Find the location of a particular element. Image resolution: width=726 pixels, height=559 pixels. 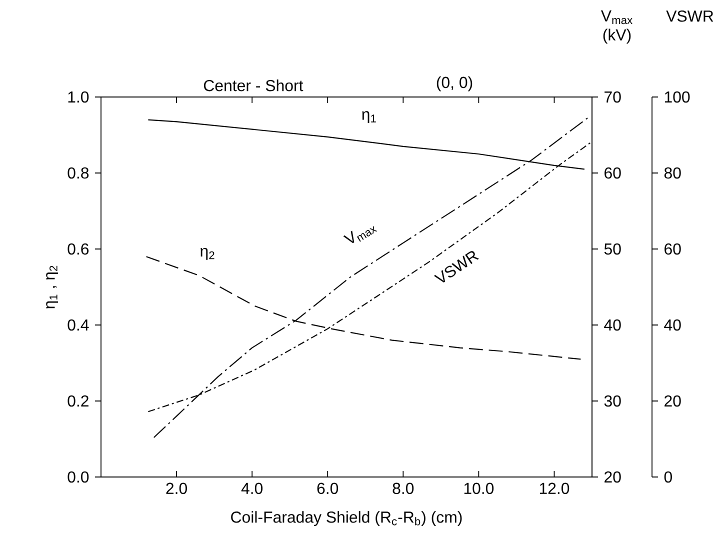

y3-tick-label: 80 is located at coordinates (672, 173).